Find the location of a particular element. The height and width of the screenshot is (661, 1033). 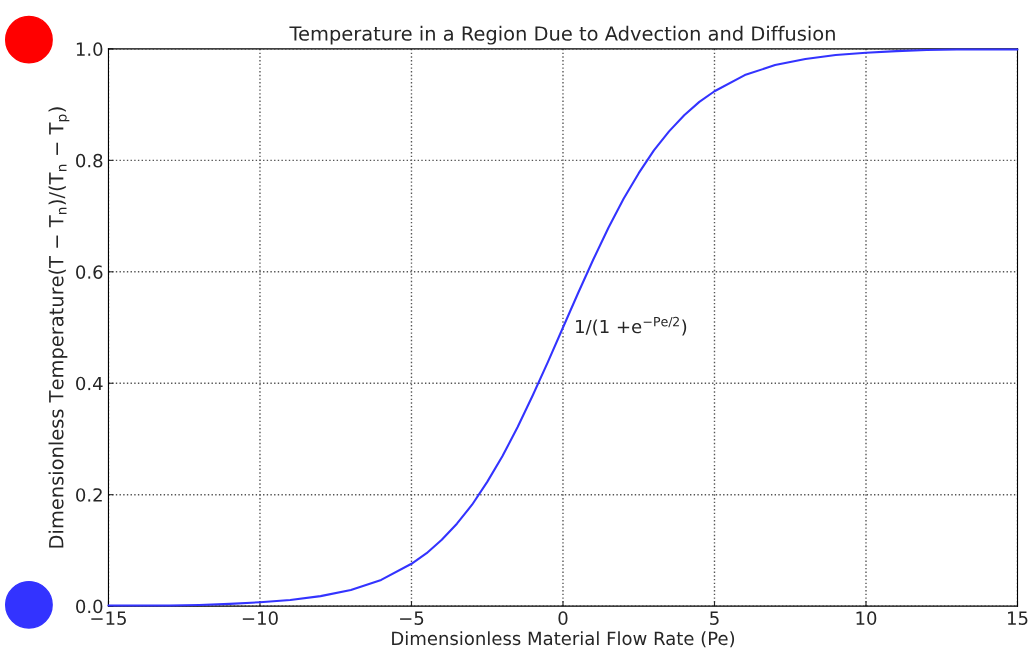

x-tick-label: 0 is located at coordinates (563, 618).